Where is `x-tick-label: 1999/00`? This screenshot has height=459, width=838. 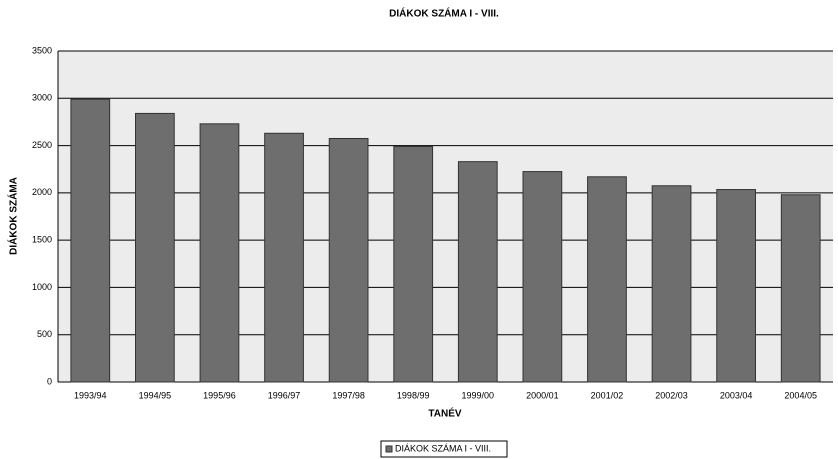
x-tick-label: 1999/00 is located at coordinates (478, 395).